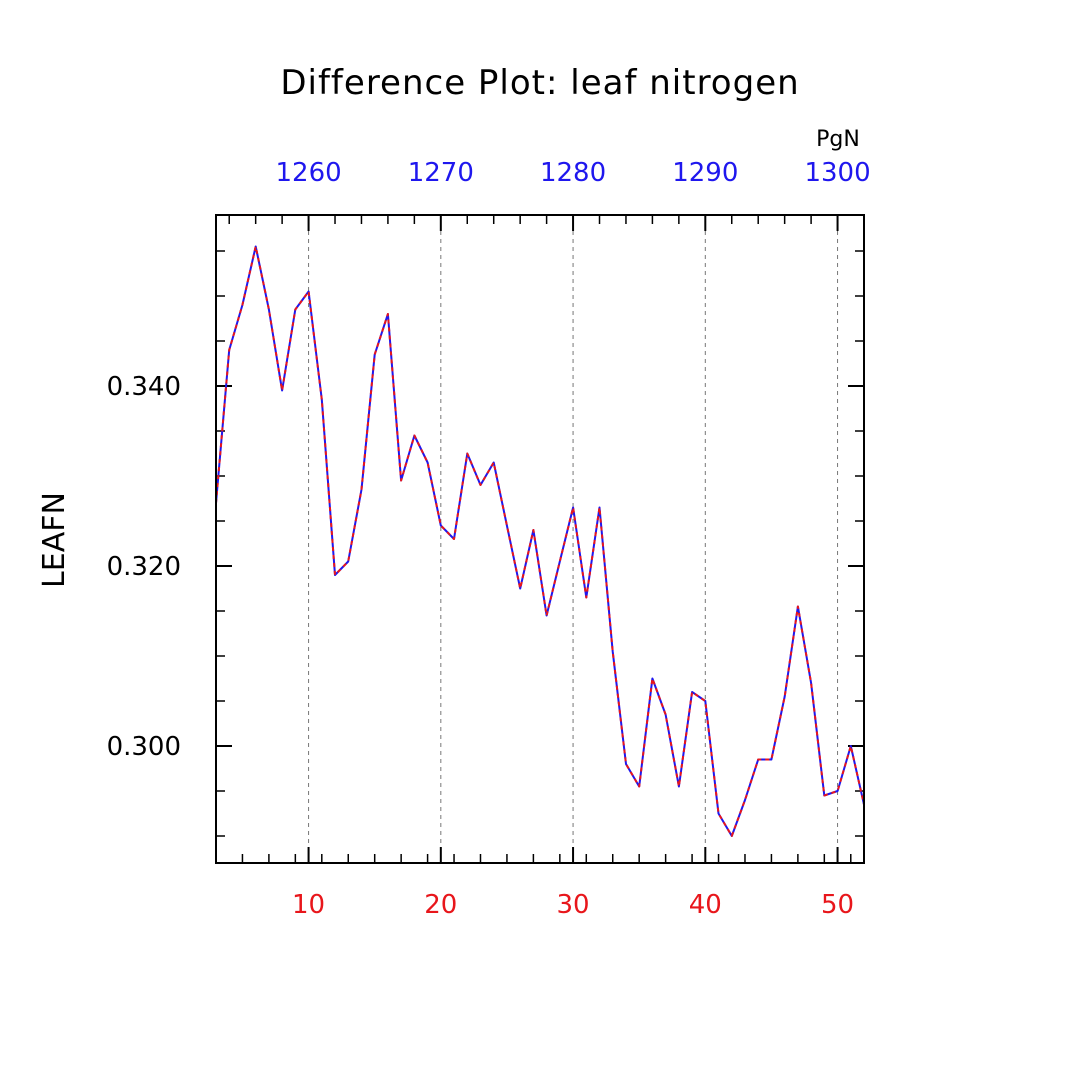  I want to click on top-tick-label-1300: 1300, so click(837, 173).